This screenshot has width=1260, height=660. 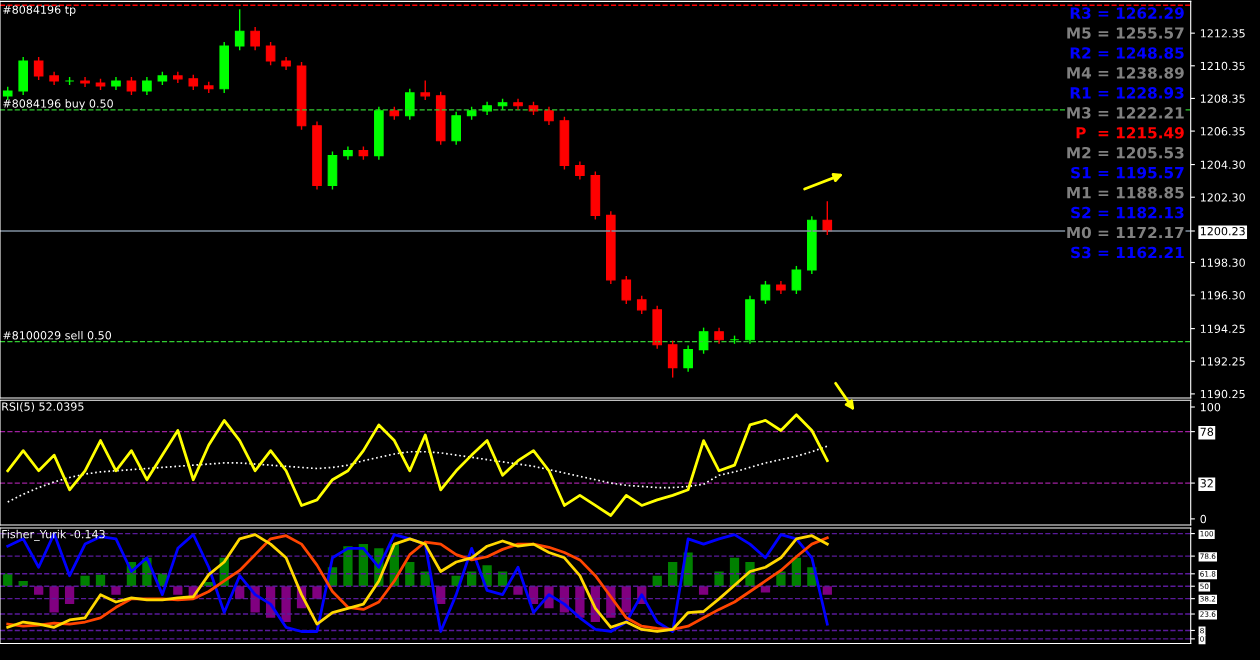 I want to click on y-tick-label: 1200.23, so click(x=1222, y=231).